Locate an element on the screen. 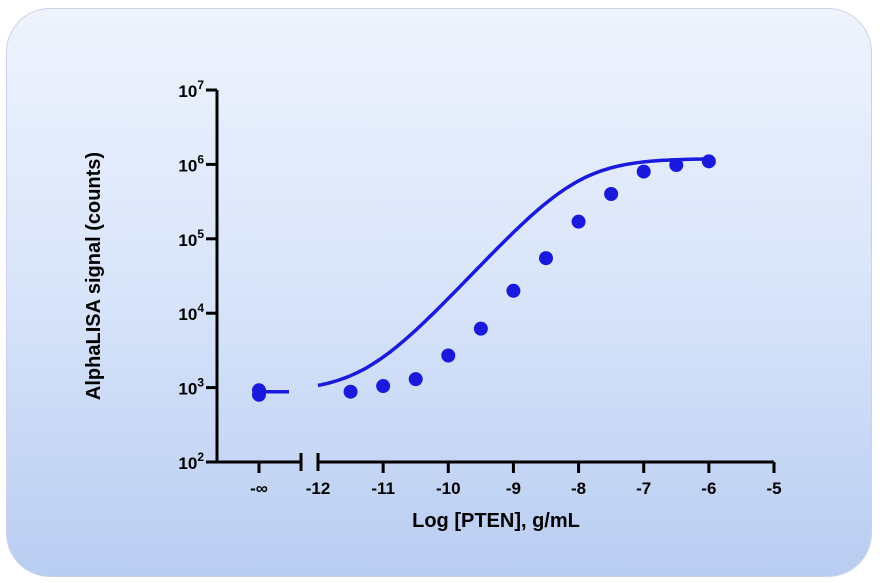 Image resolution: width=880 pixels, height=583 pixels. y-tick-label: 10⁵ is located at coordinates (191, 238).